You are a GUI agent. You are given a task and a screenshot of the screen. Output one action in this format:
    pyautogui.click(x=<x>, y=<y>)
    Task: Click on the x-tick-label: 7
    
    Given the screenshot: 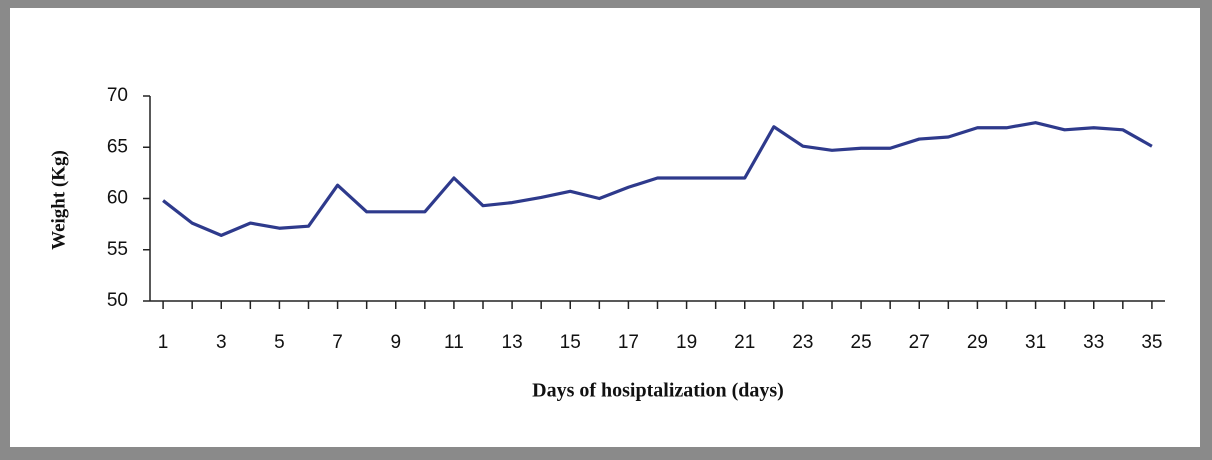 What is the action you would take?
    pyautogui.click(x=337, y=342)
    